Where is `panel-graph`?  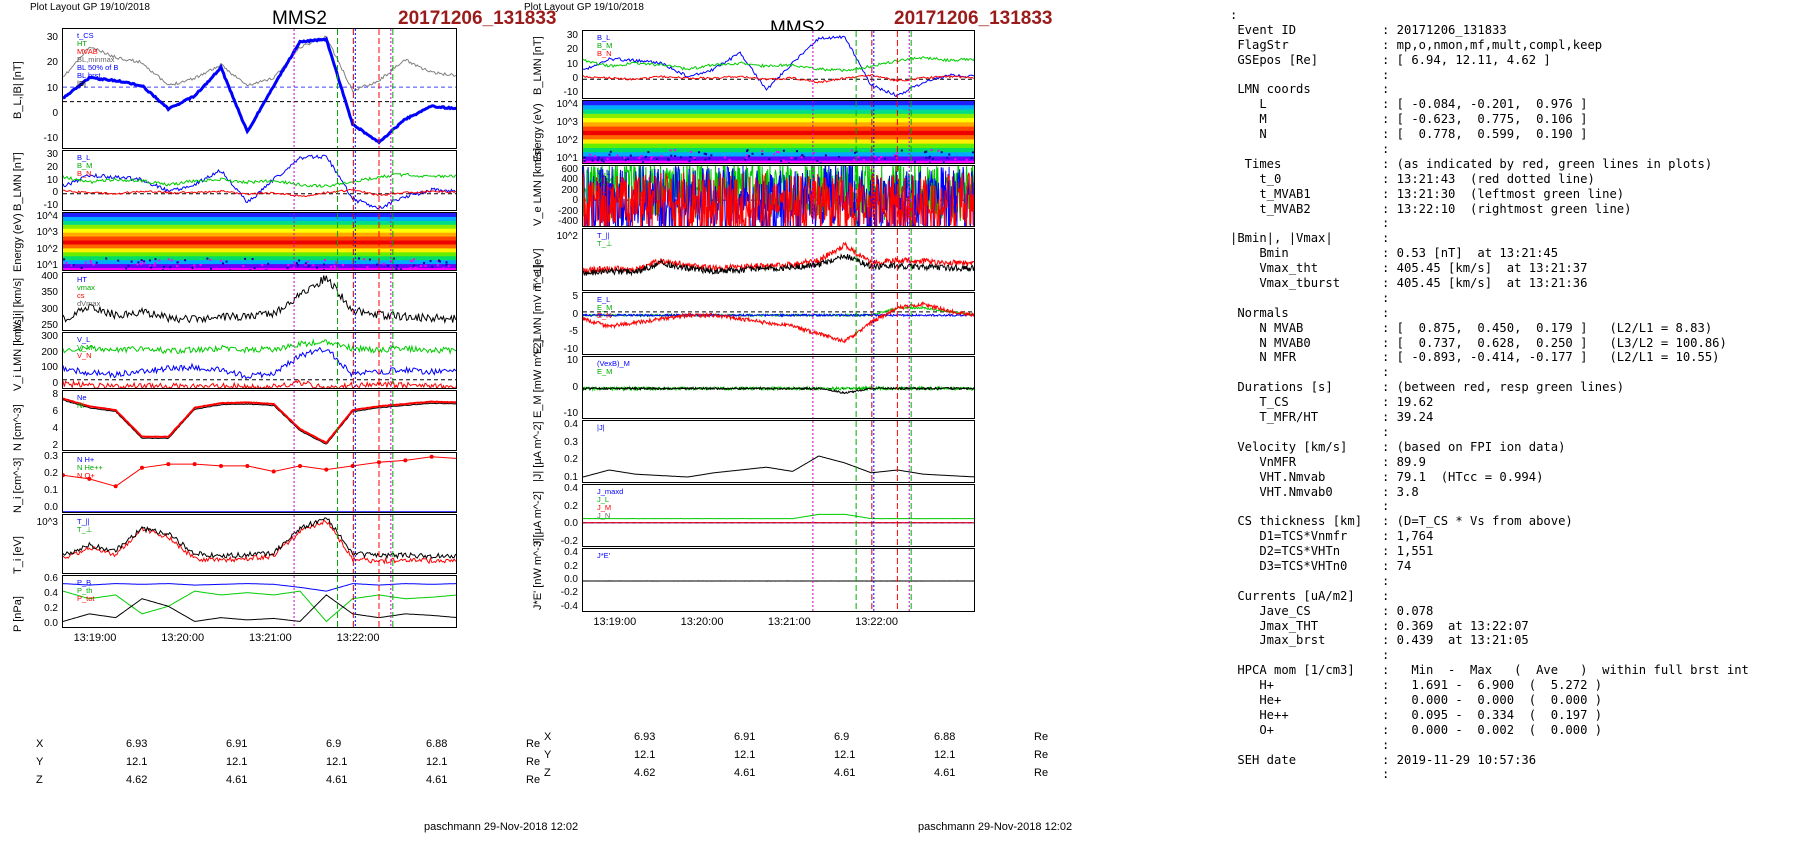
panel-graph is located at coordinates (778, 132).